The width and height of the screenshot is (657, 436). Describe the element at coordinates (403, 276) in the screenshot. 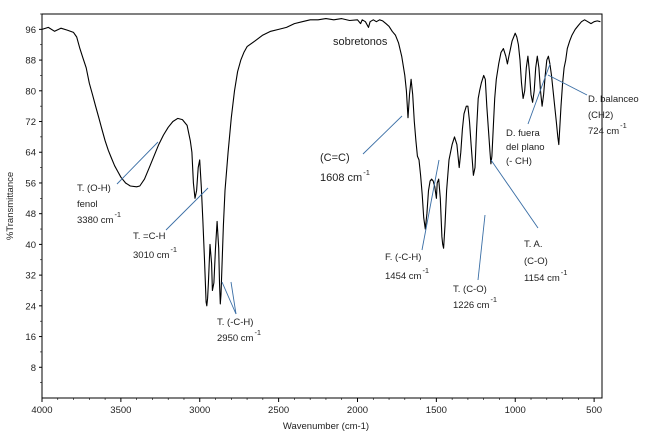

I see `annotation-label: 1454 cm` at that location.